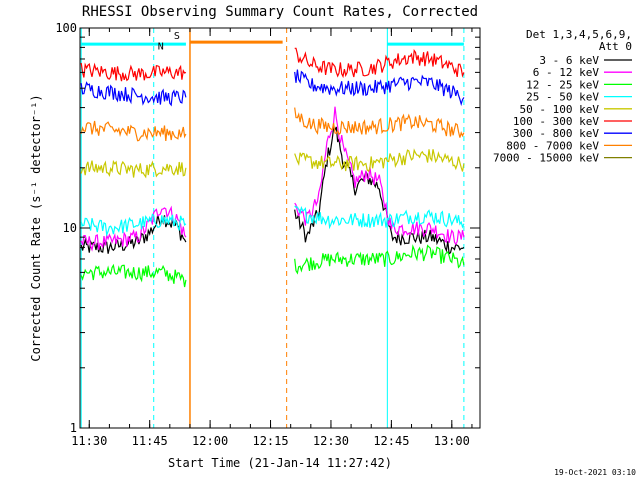  Describe the element at coordinates (73, 428) in the screenshot. I see `y-tick-label-0: 1` at that location.